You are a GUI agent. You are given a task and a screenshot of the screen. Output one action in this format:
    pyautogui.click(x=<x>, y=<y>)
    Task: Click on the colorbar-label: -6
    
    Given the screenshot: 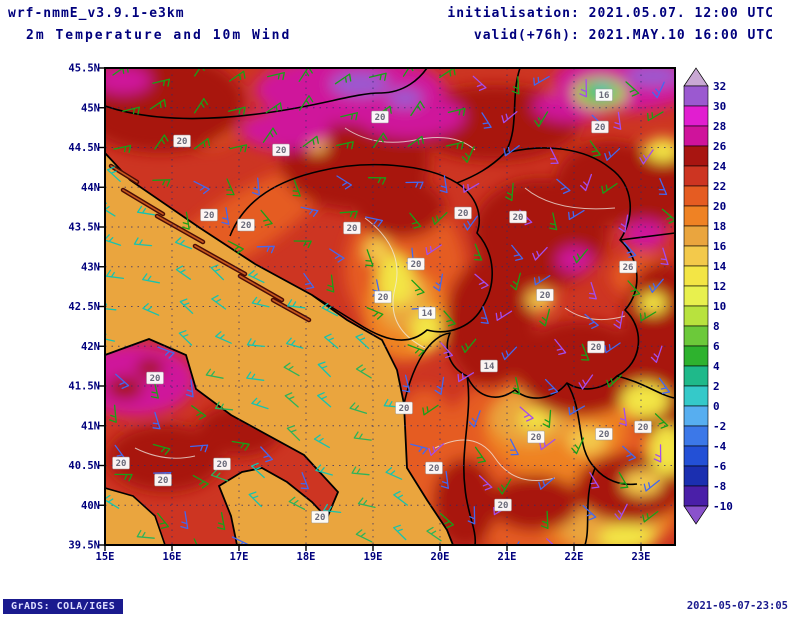 What is the action you would take?
    pyautogui.click(x=720, y=466)
    